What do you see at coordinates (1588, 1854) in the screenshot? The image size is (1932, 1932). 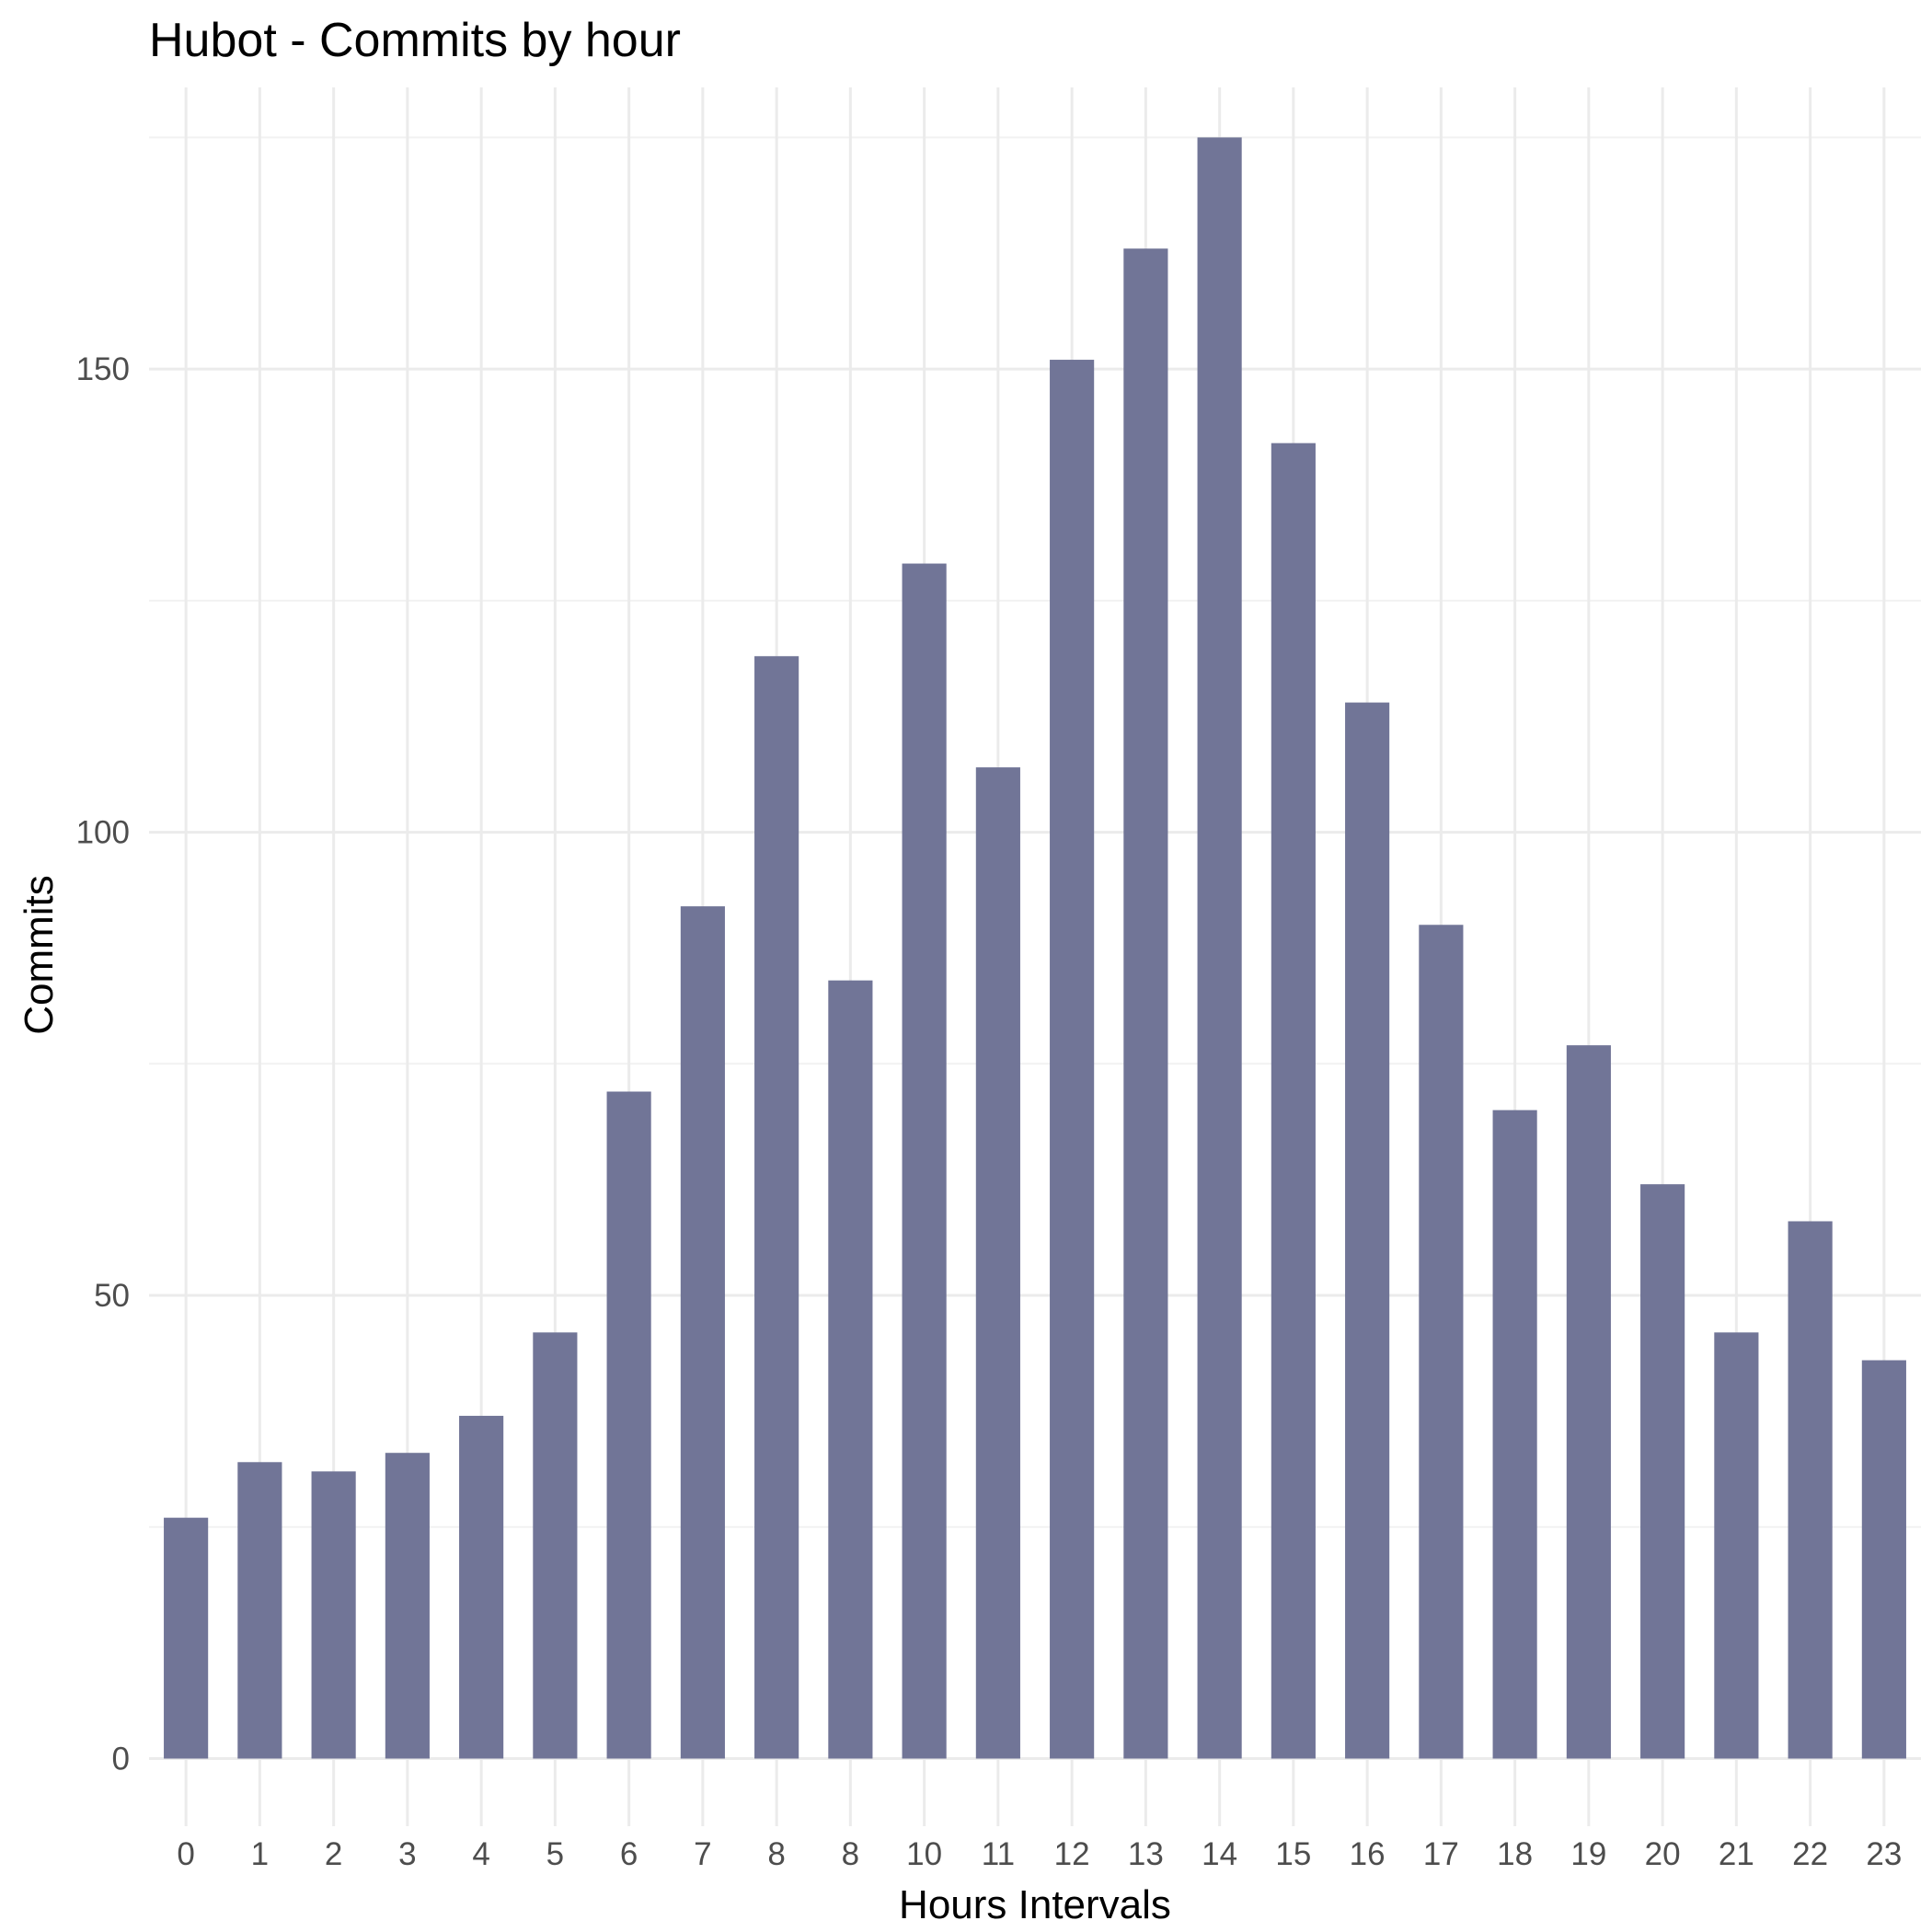 I see `x-tick-label: 19` at bounding box center [1588, 1854].